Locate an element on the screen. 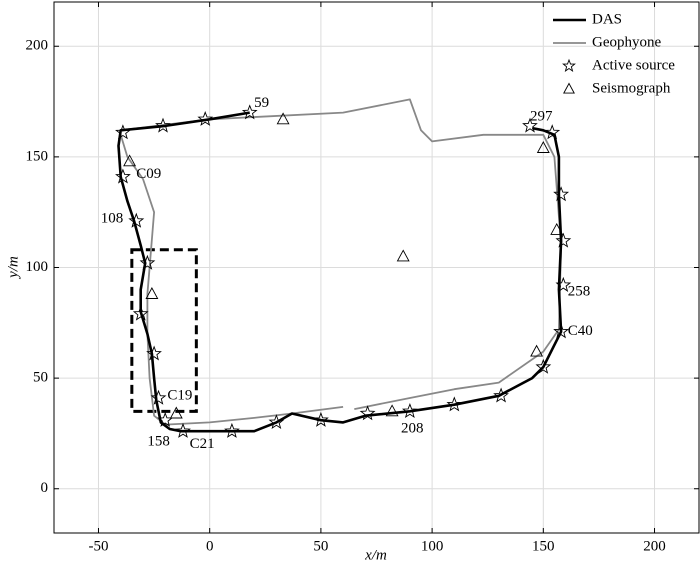 This screenshot has width=700, height=568. y-tick-label: 50 is located at coordinates (40, 378).